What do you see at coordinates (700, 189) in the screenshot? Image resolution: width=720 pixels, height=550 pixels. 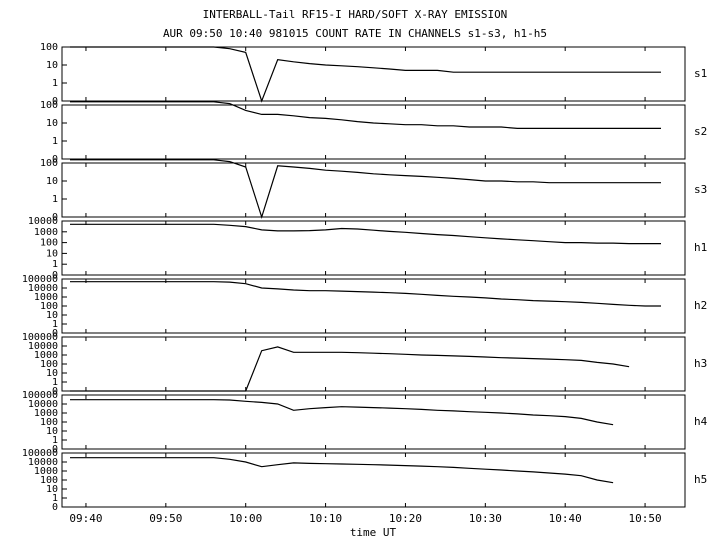 I see `panel-label: s3` at bounding box center [700, 189].